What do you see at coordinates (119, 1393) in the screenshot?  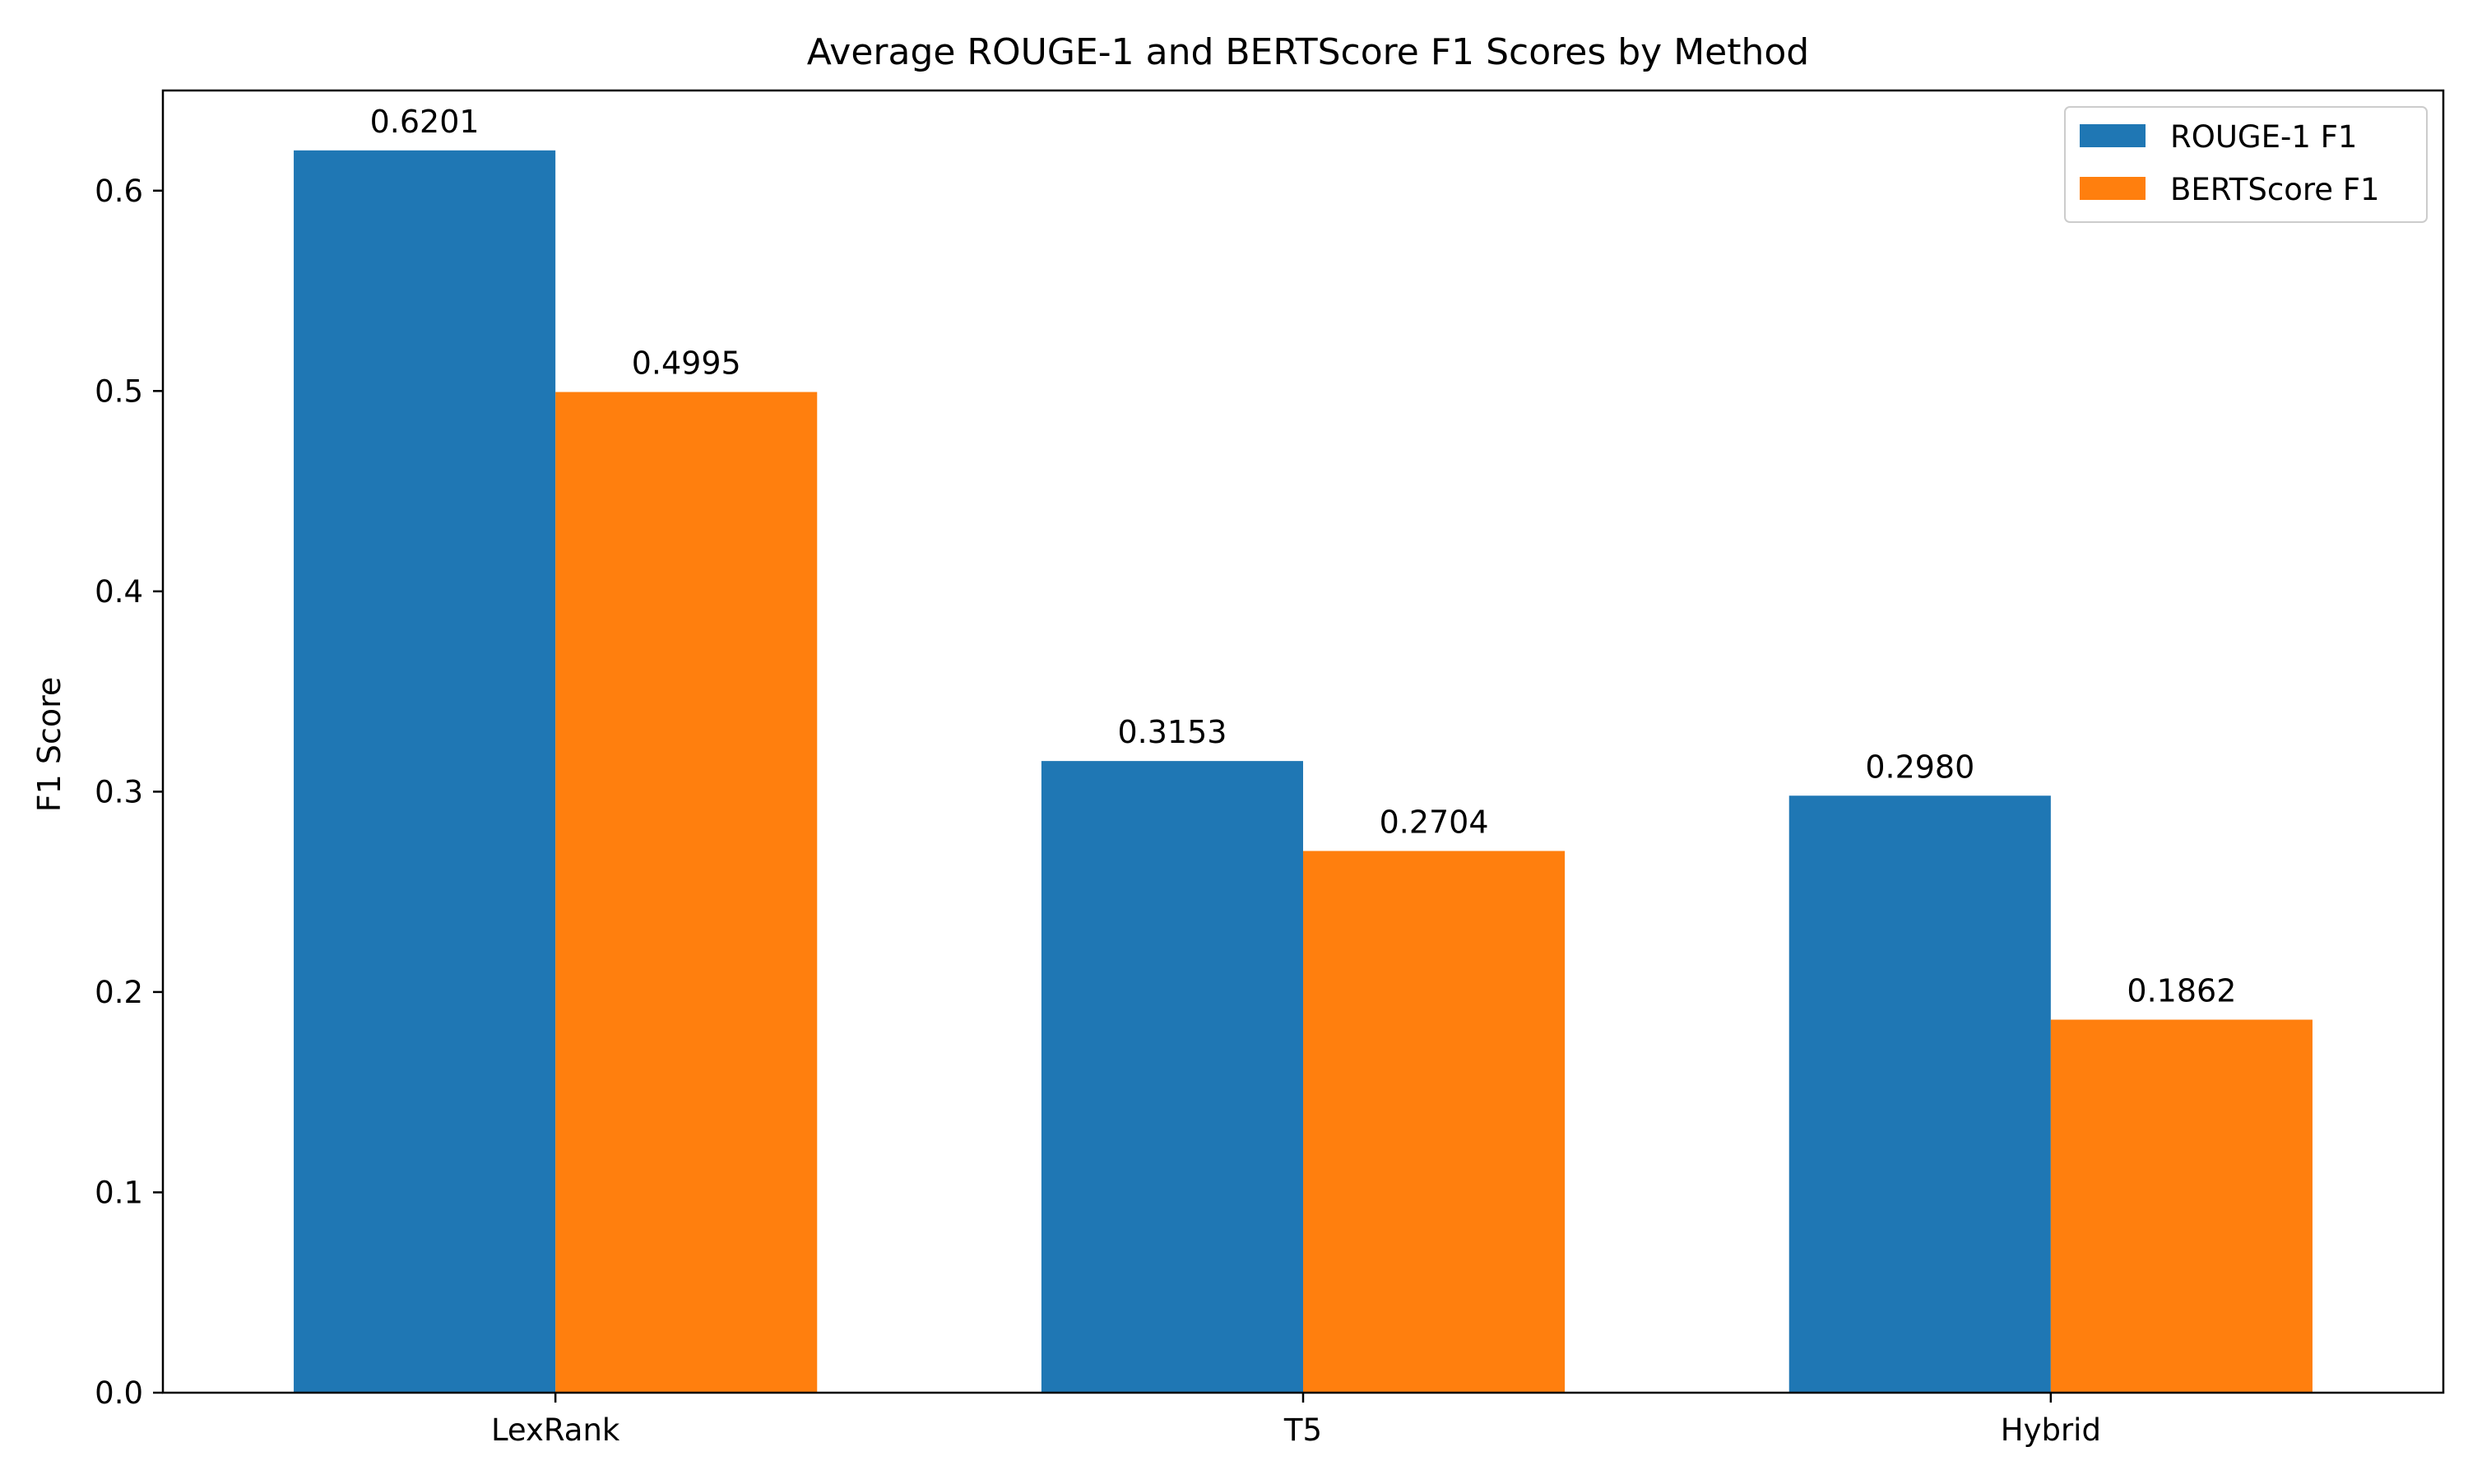 I see `y-tick-label: 0.0` at bounding box center [119, 1393].